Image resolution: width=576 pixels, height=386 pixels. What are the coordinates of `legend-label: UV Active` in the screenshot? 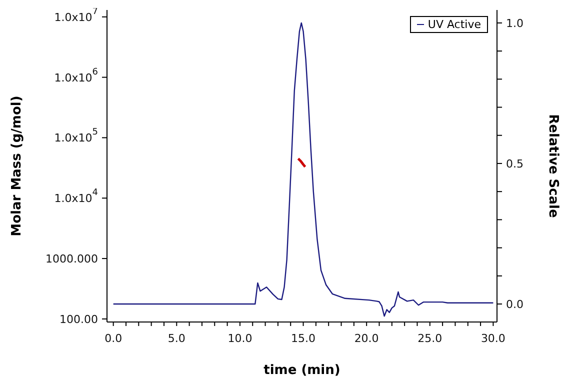 It's located at (454, 24).